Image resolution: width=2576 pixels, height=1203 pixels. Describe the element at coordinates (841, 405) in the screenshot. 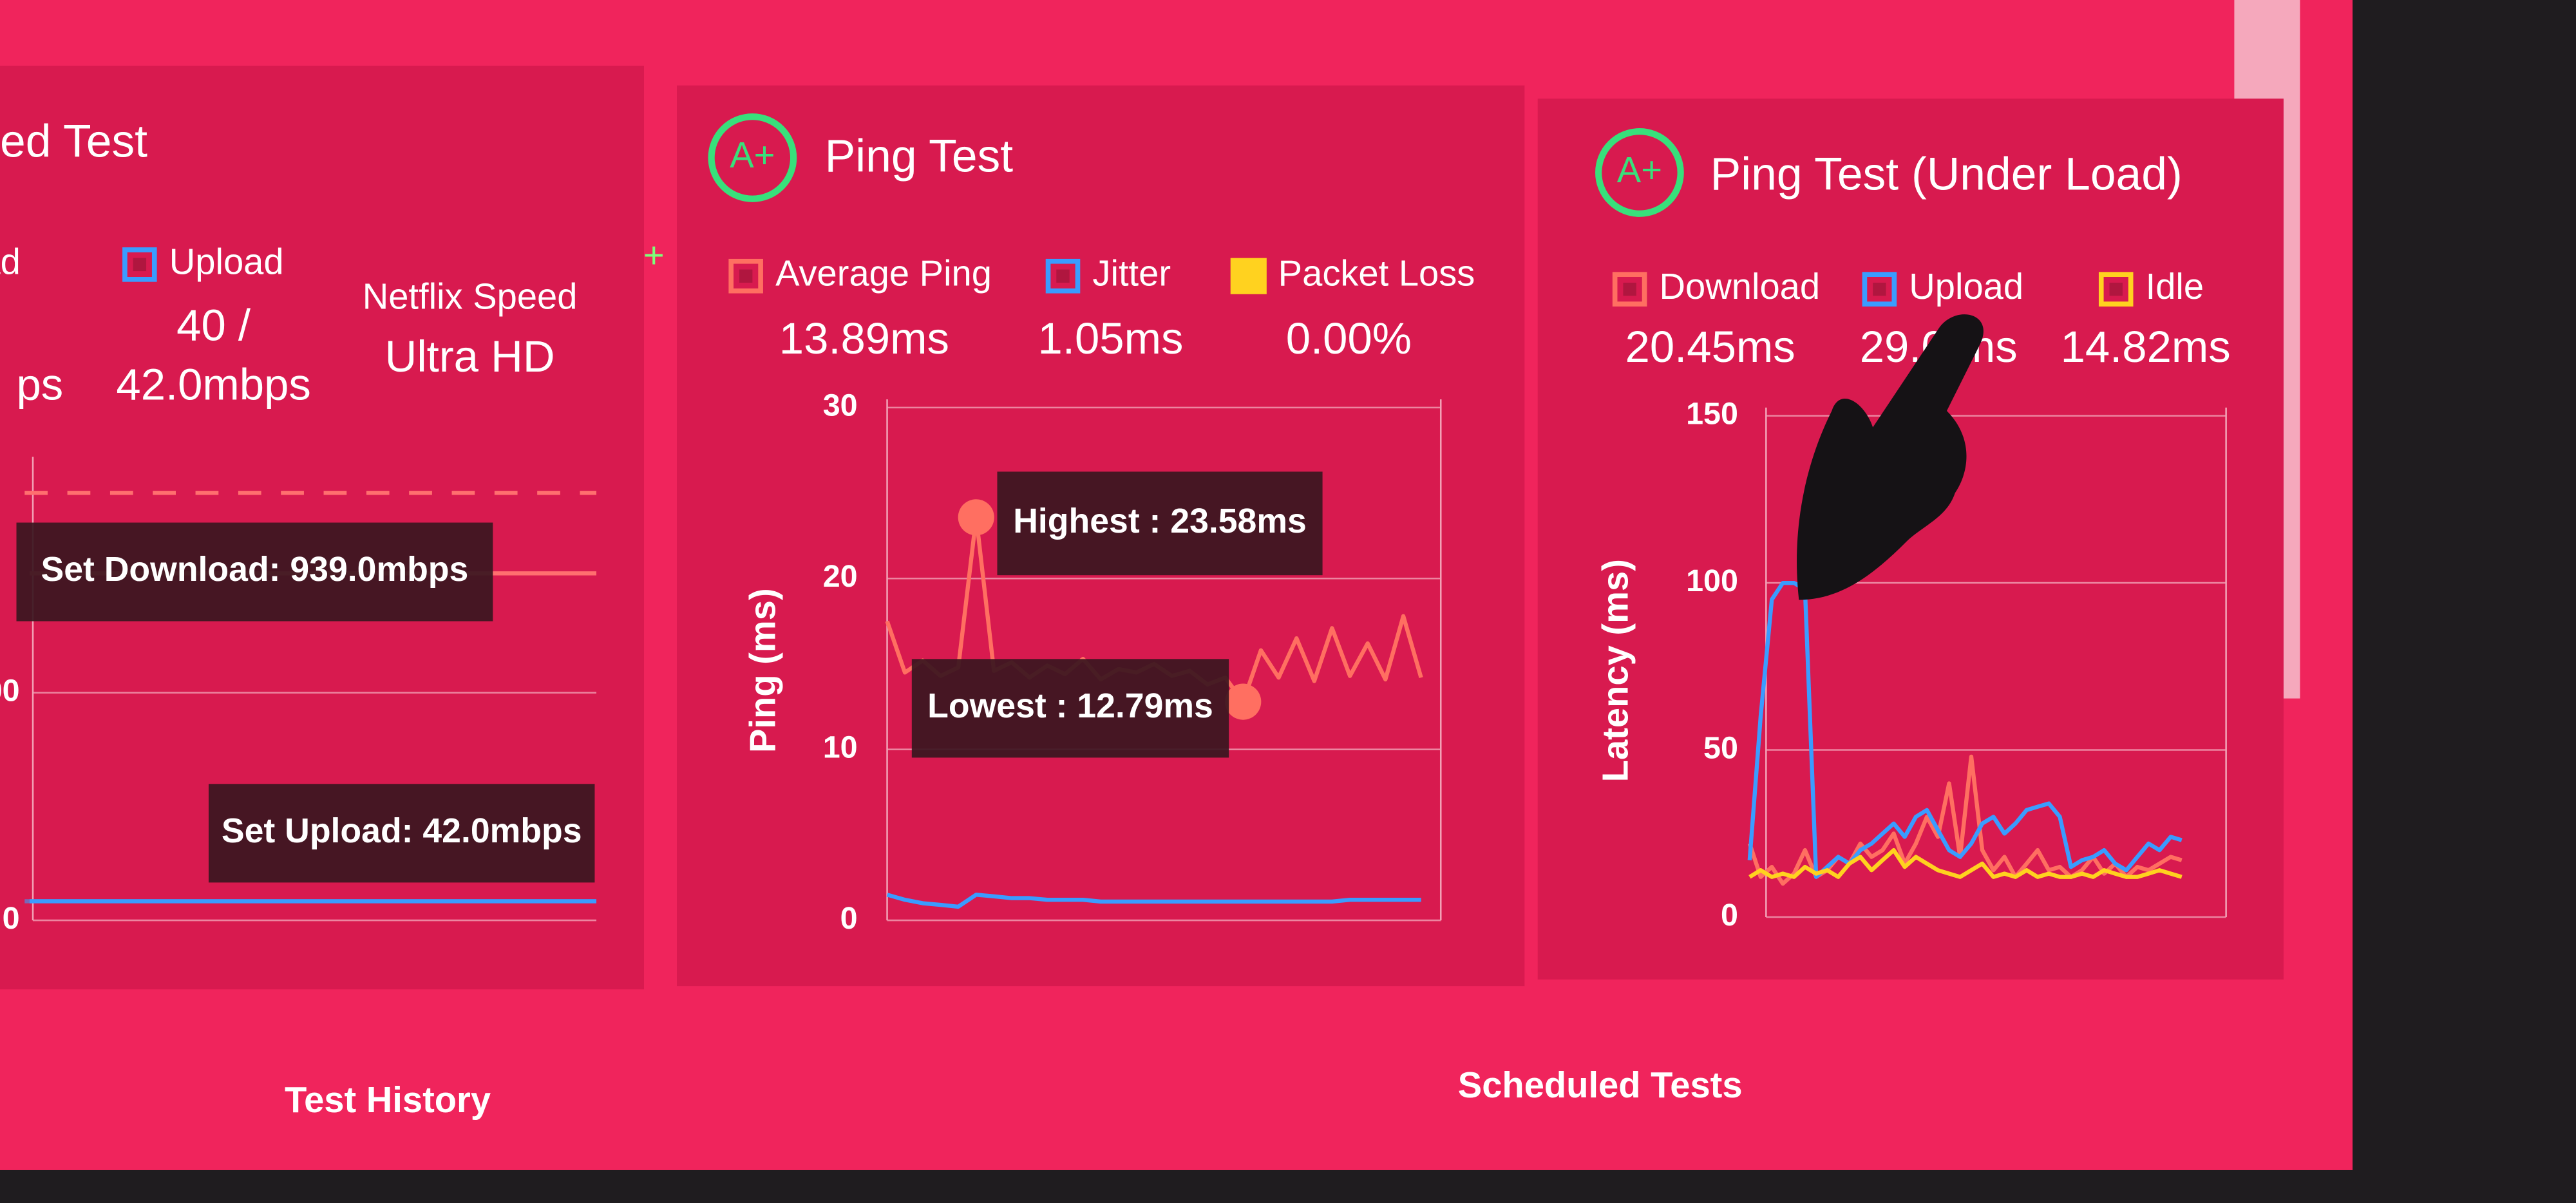

I see `y-tick-label: 30` at that location.